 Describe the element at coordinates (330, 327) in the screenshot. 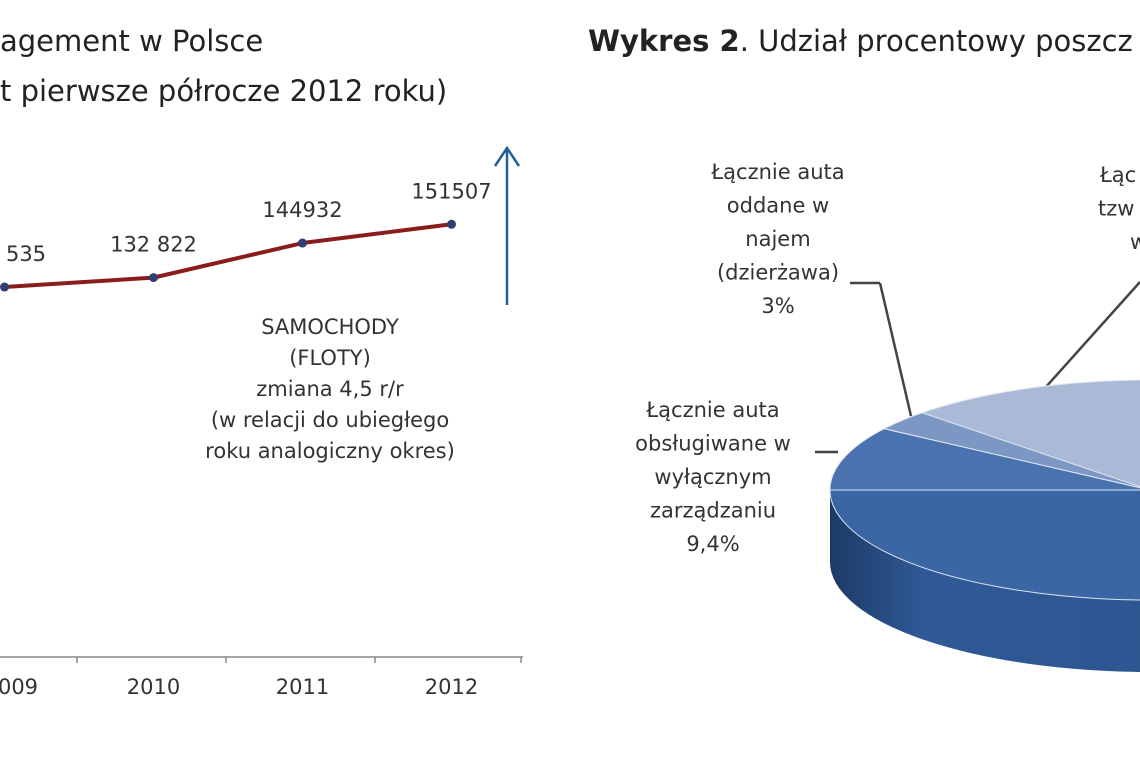

I see `annotation: SAMOCHODY` at that location.